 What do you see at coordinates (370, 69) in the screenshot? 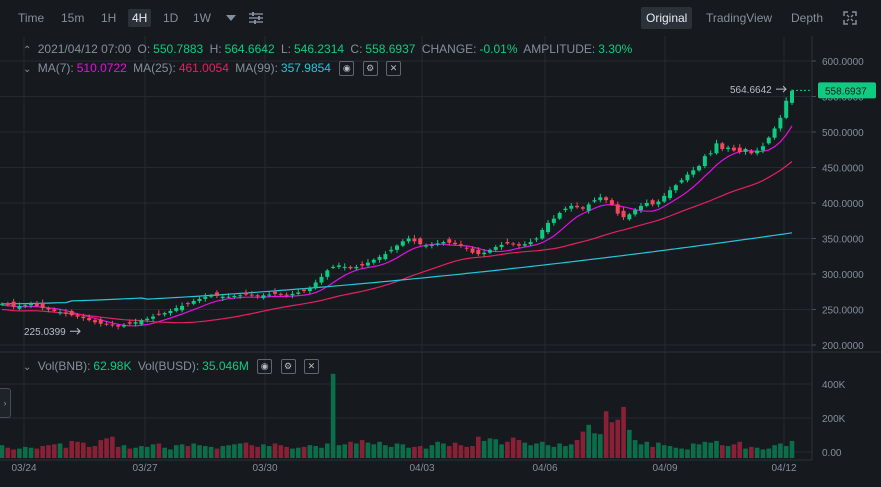
I see `ma-settings-gear-icon: ⚙` at bounding box center [370, 69].